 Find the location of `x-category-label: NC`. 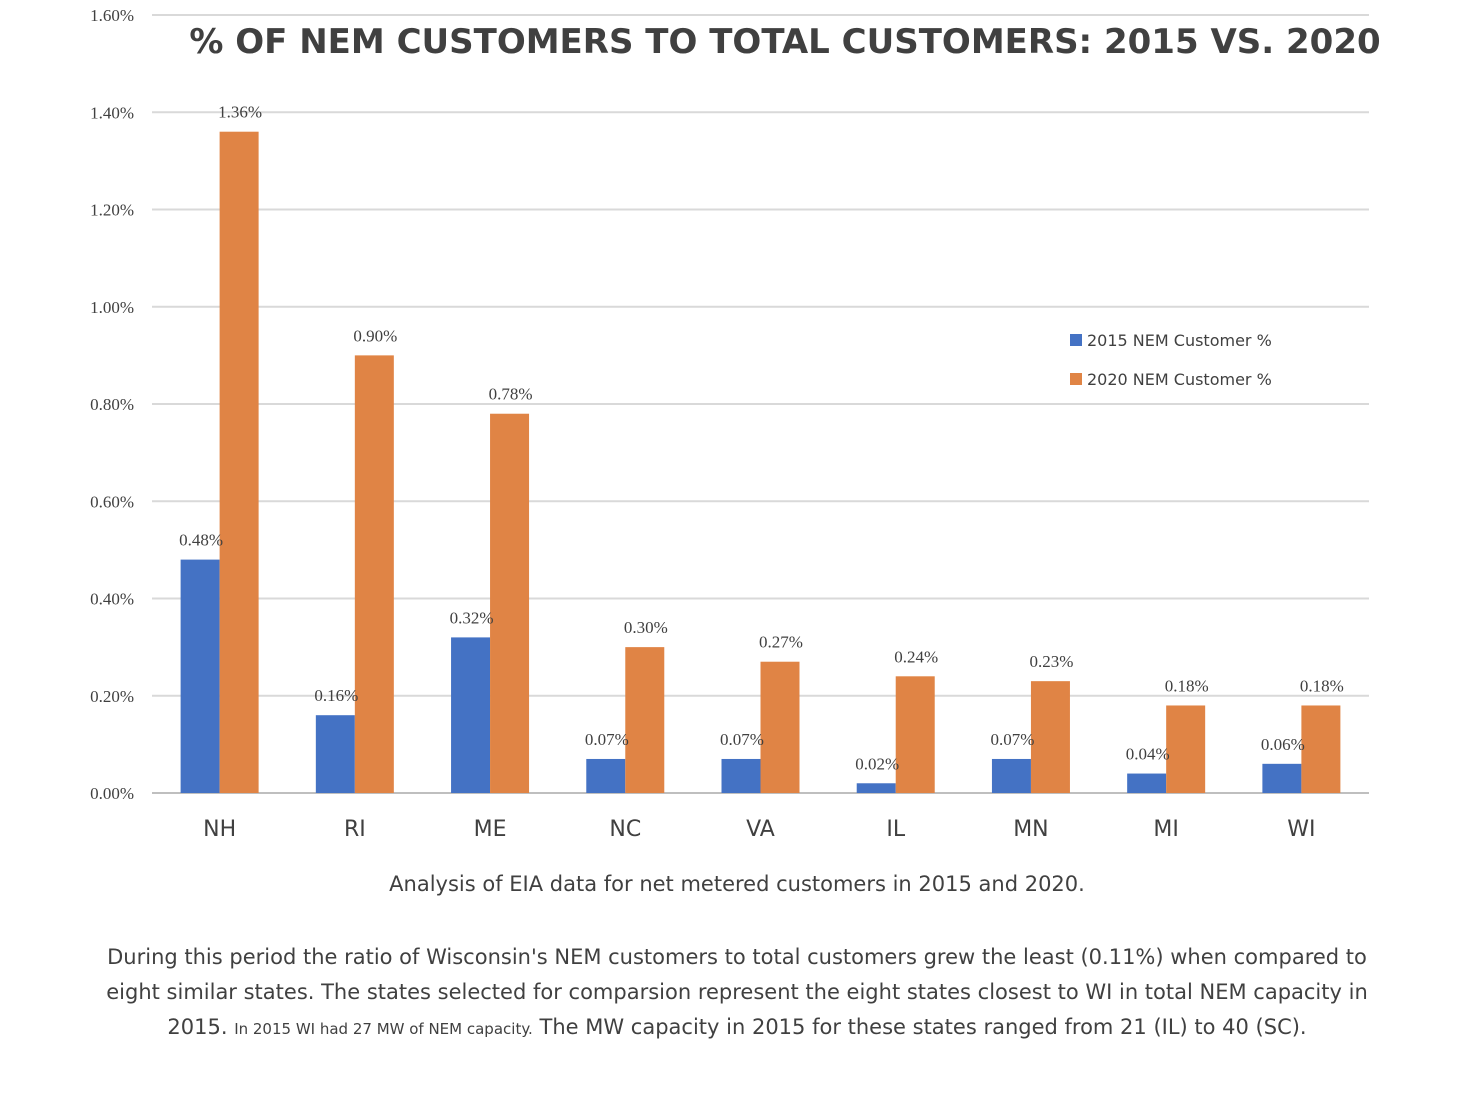

x-category-label: NC is located at coordinates (625, 829).